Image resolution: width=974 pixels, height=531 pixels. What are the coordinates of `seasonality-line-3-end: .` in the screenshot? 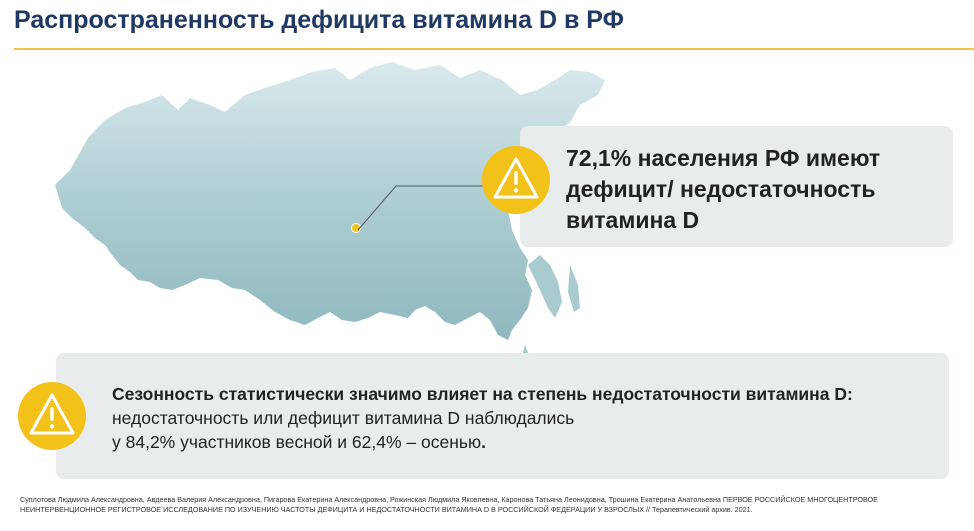 It's located at (483, 442).